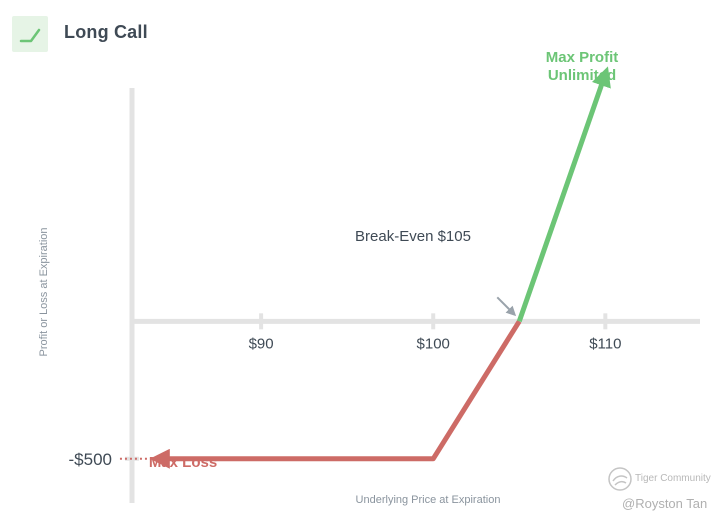 The width and height of the screenshot is (724, 520). Describe the element at coordinates (620, 479) in the screenshot. I see `tiger-logo-icon` at that location.